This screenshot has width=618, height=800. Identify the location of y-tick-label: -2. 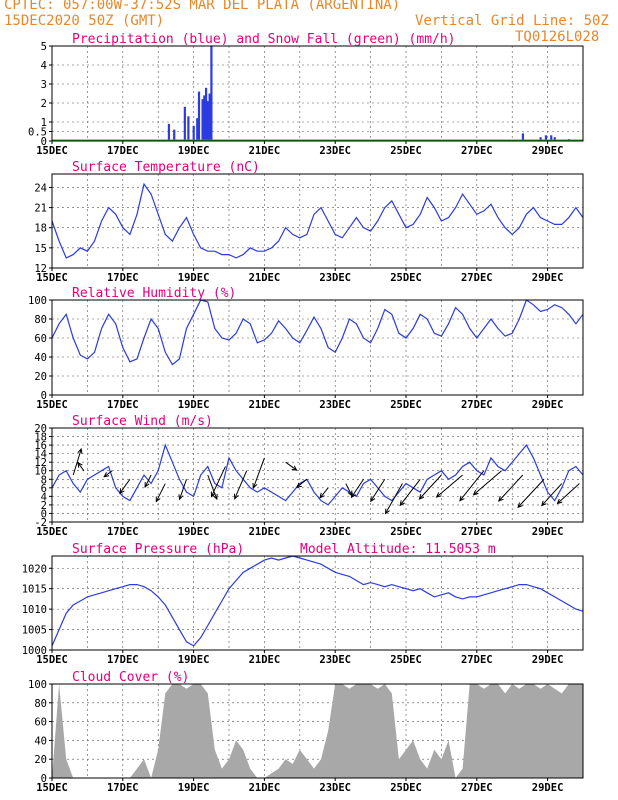
(40, 523).